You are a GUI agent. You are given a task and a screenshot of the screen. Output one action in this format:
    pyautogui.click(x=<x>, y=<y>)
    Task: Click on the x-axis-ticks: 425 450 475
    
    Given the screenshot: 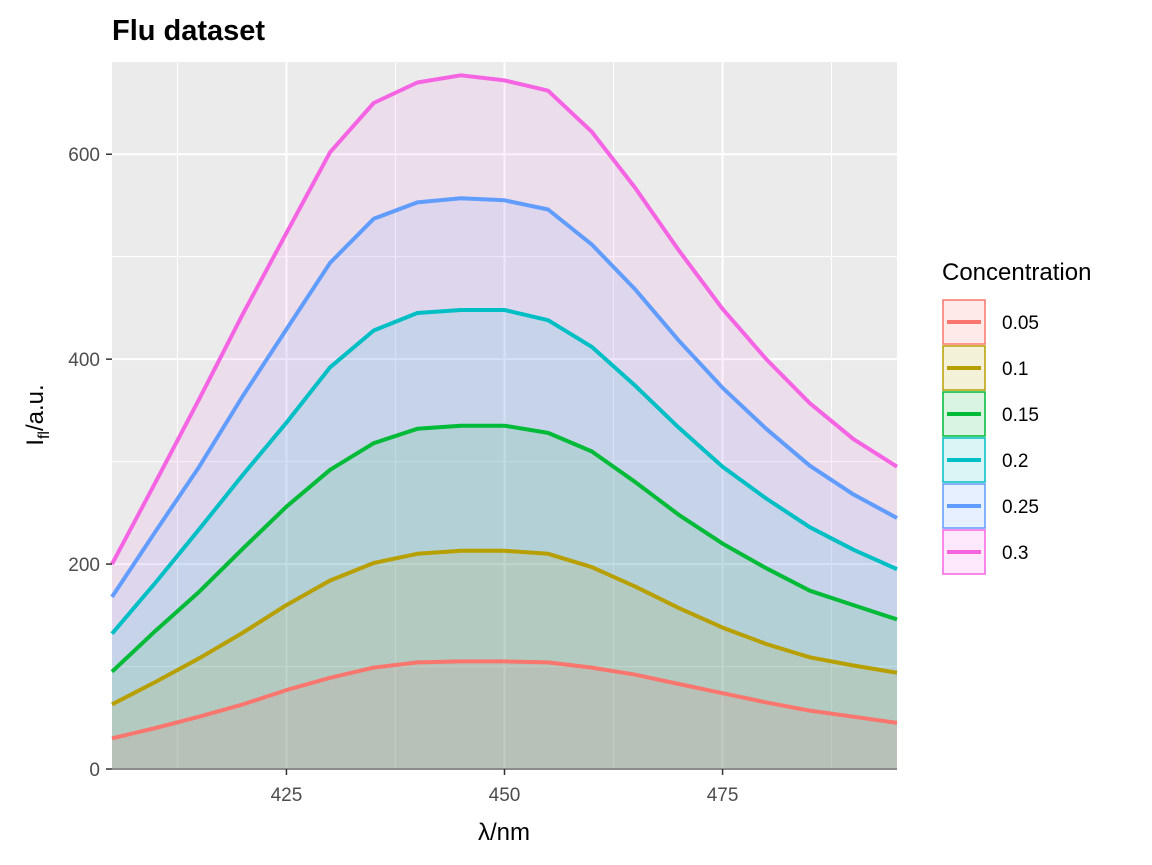 What is the action you would take?
    pyautogui.click(x=505, y=787)
    